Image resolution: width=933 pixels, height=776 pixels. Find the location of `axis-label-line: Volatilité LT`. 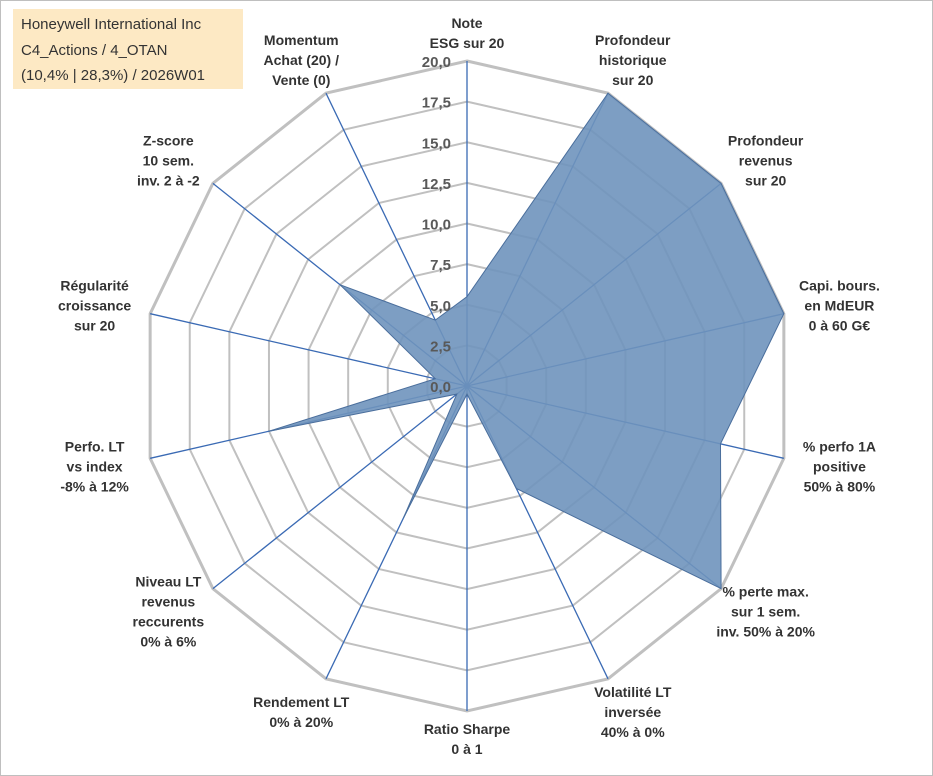

axis-label-line: Volatilité LT is located at coordinates (633, 692).